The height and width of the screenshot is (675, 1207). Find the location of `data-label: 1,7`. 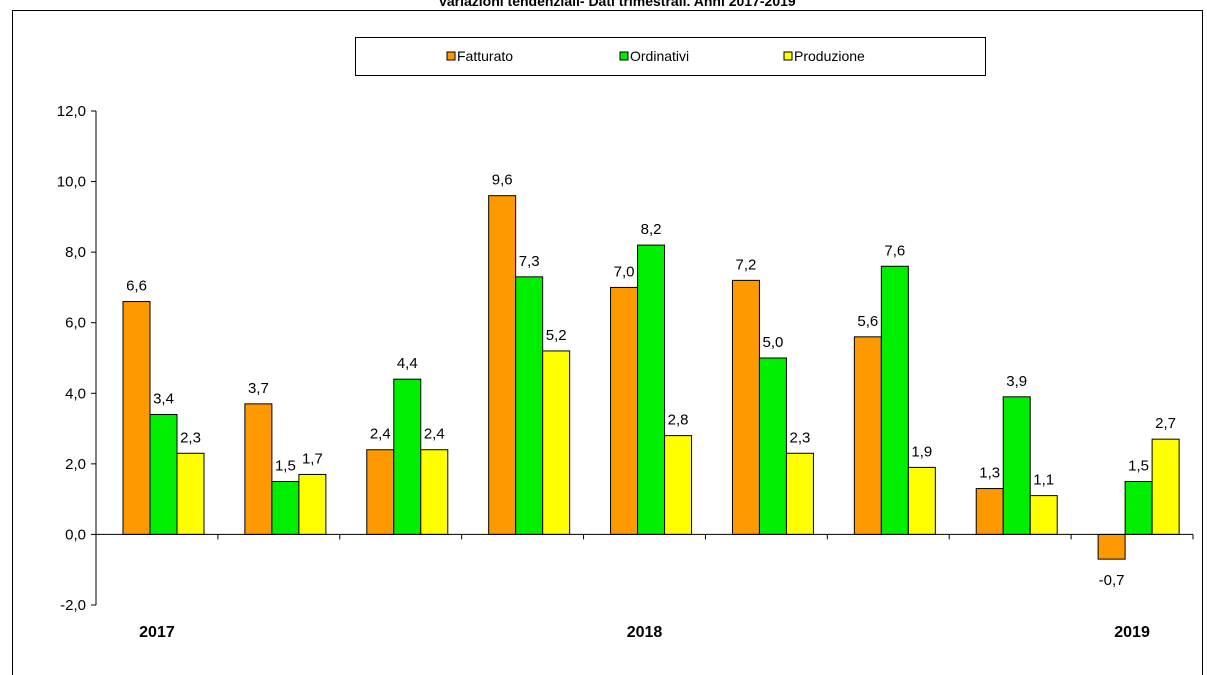

data-label: 1,7 is located at coordinates (312, 458).